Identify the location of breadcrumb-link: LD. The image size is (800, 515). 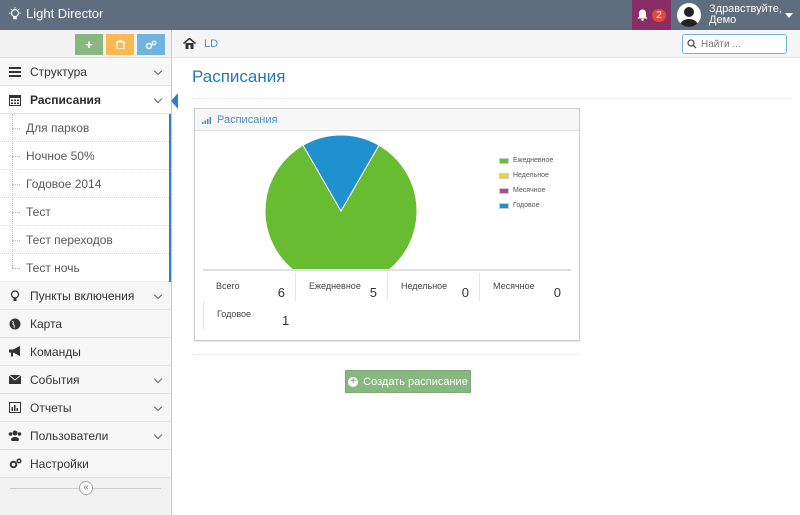
(211, 44).